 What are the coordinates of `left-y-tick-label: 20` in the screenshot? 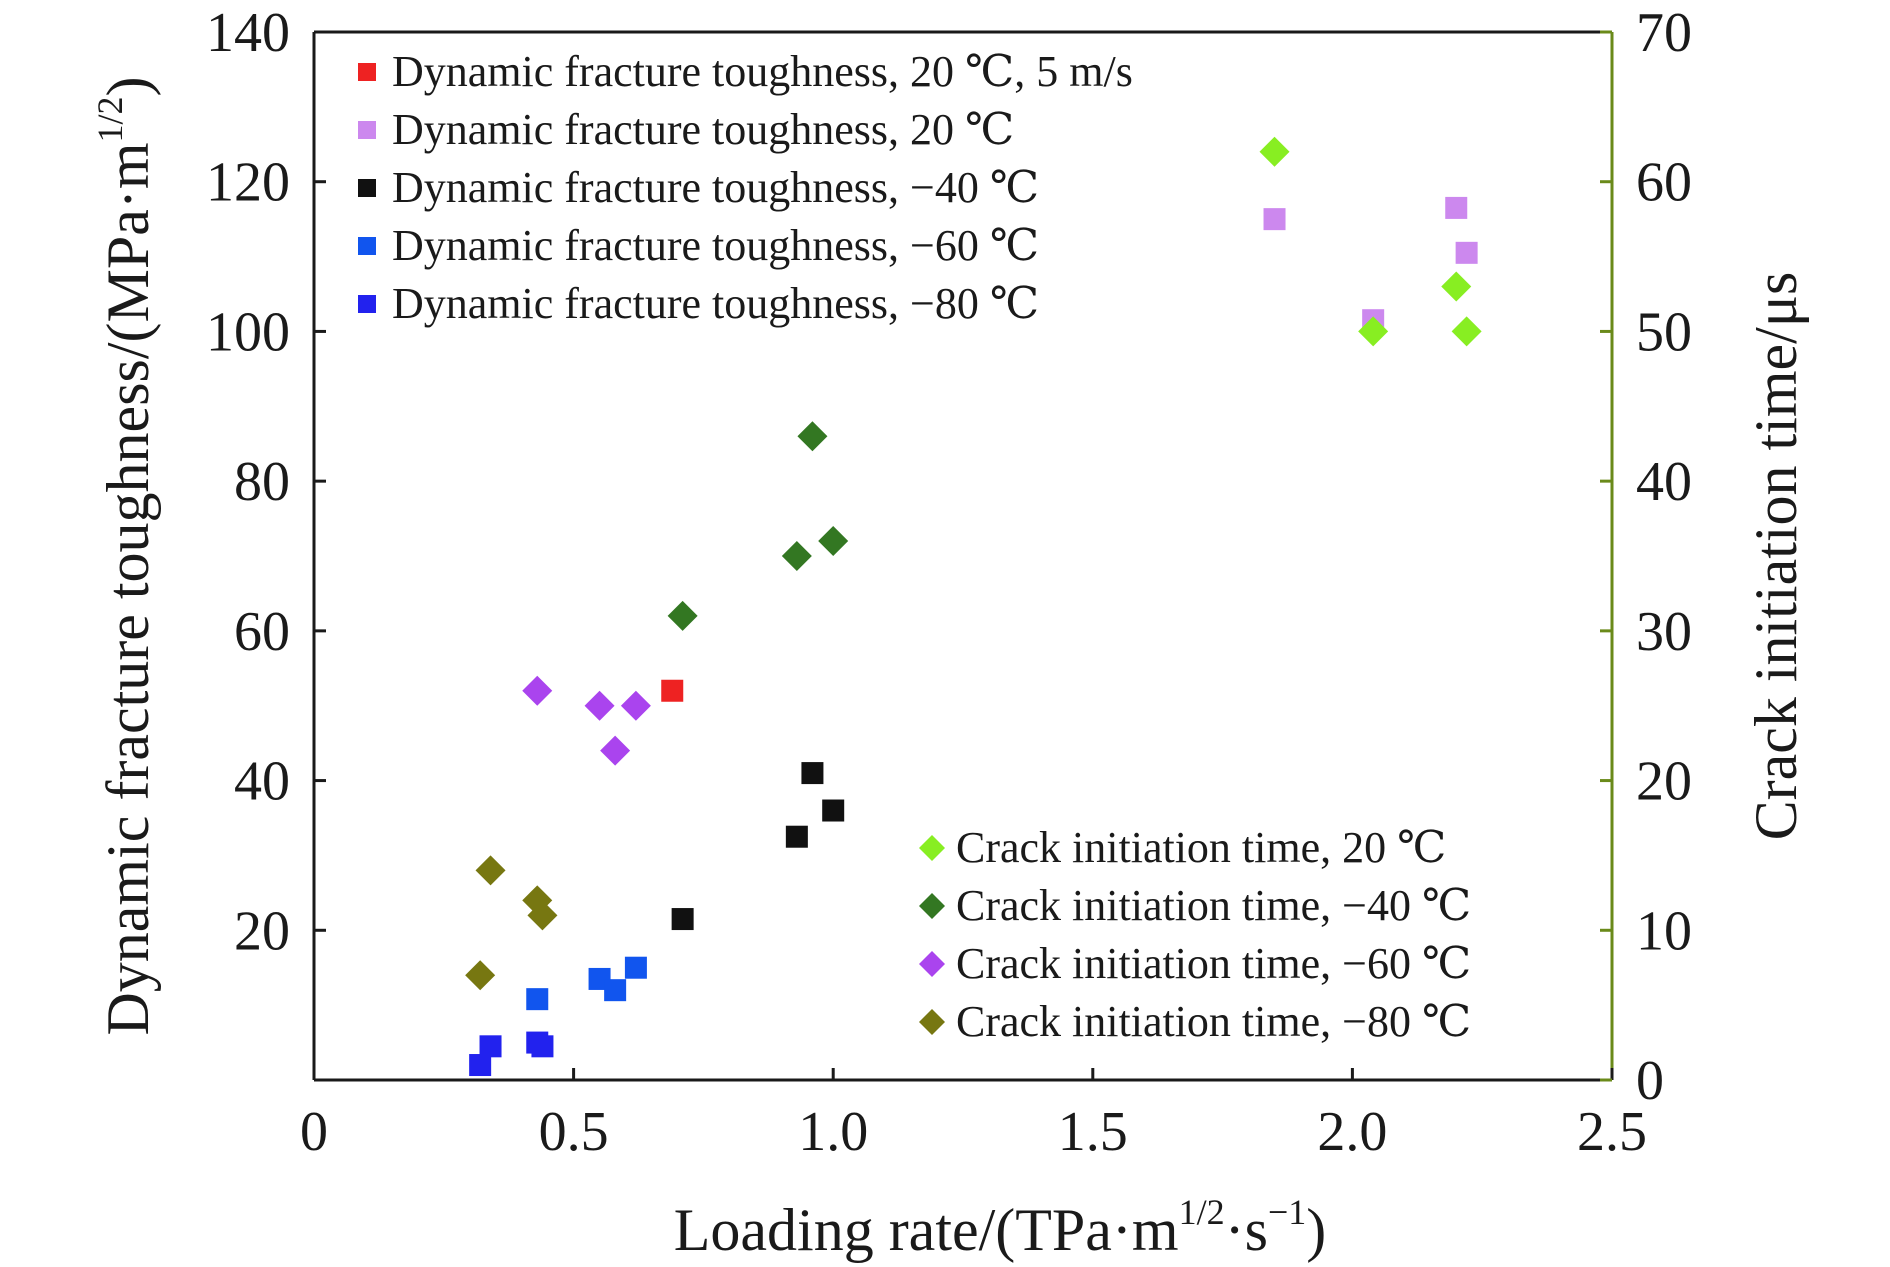 It's located at (262, 931).